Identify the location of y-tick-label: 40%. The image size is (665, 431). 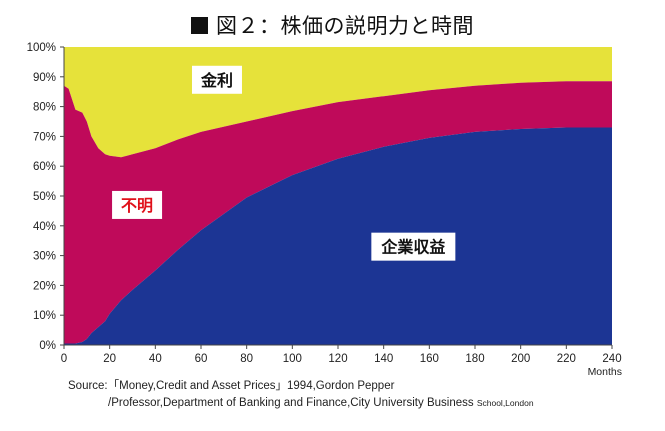
(44, 227).